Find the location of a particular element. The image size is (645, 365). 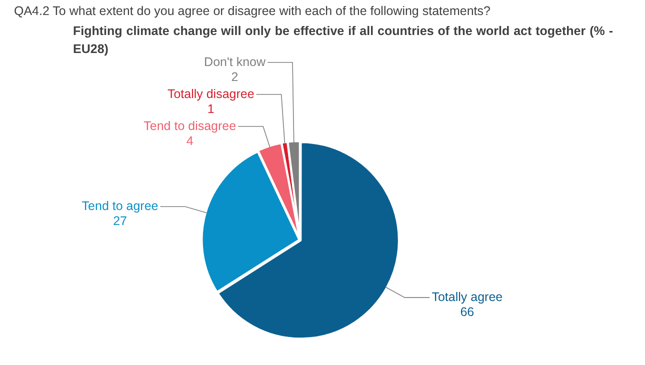

slice-label: Totally agree is located at coordinates (467, 297).